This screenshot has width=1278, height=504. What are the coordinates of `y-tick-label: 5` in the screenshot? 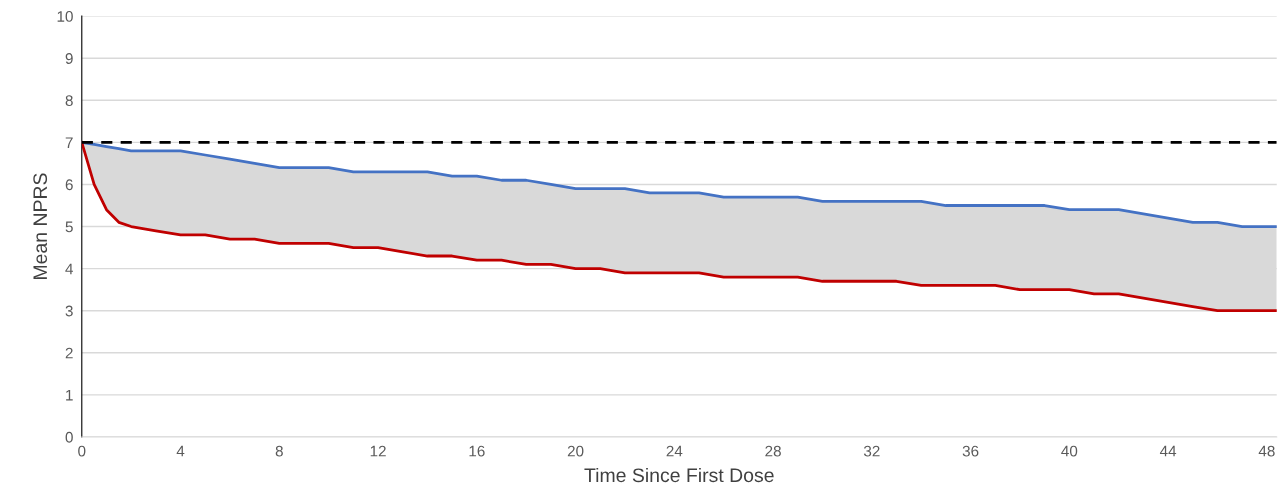 It's located at (69, 227).